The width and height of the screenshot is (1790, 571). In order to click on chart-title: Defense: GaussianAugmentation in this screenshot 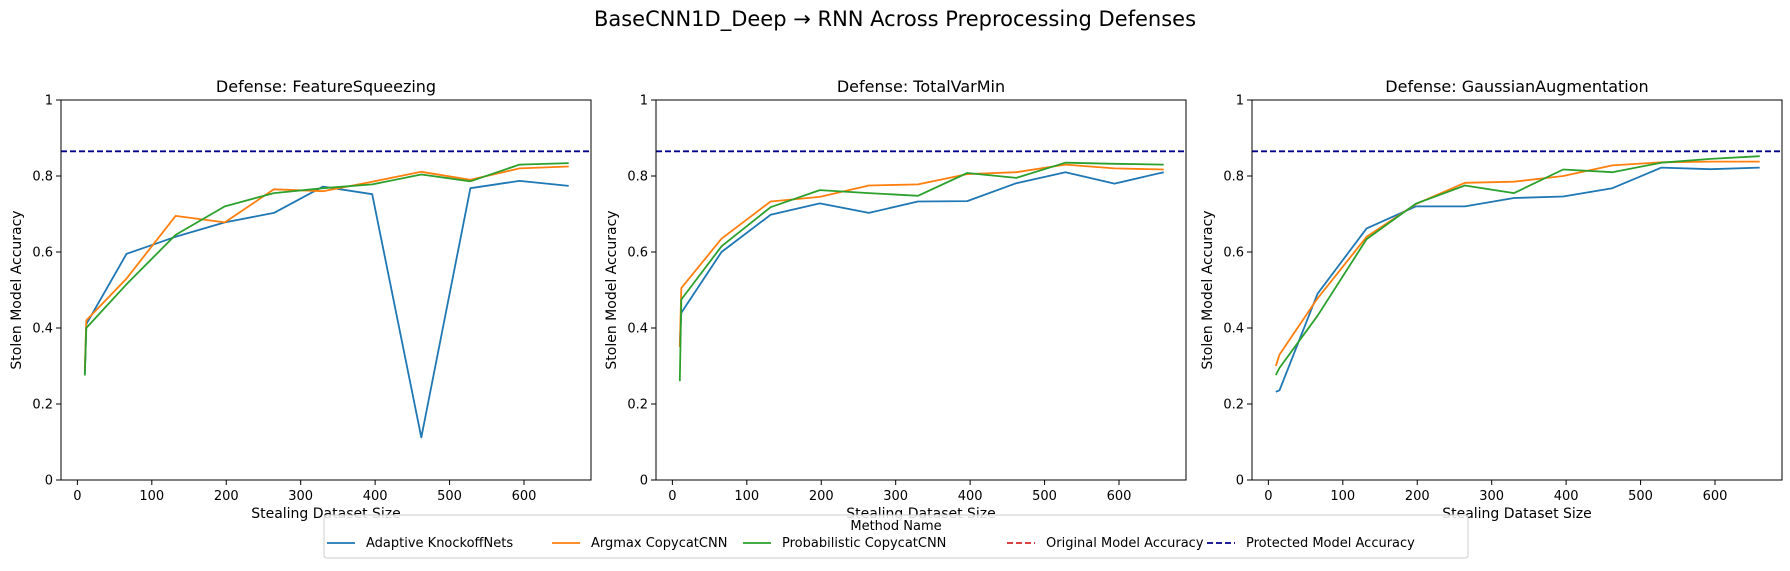, I will do `click(1516, 86)`.